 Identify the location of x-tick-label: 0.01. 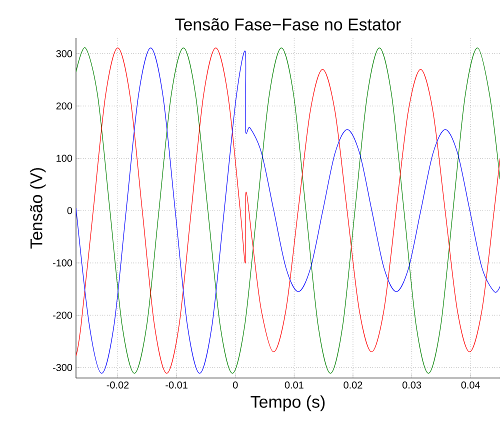
(294, 385).